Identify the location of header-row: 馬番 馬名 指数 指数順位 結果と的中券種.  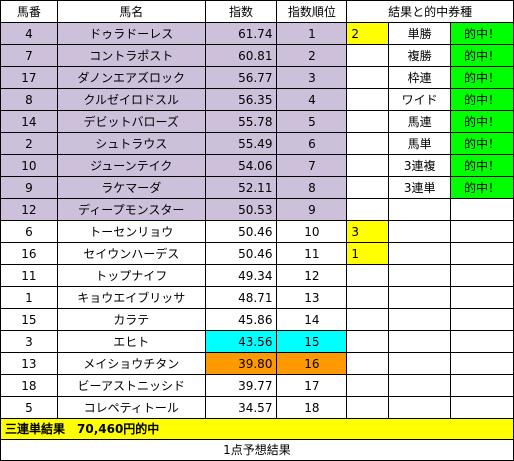
(257, 11).